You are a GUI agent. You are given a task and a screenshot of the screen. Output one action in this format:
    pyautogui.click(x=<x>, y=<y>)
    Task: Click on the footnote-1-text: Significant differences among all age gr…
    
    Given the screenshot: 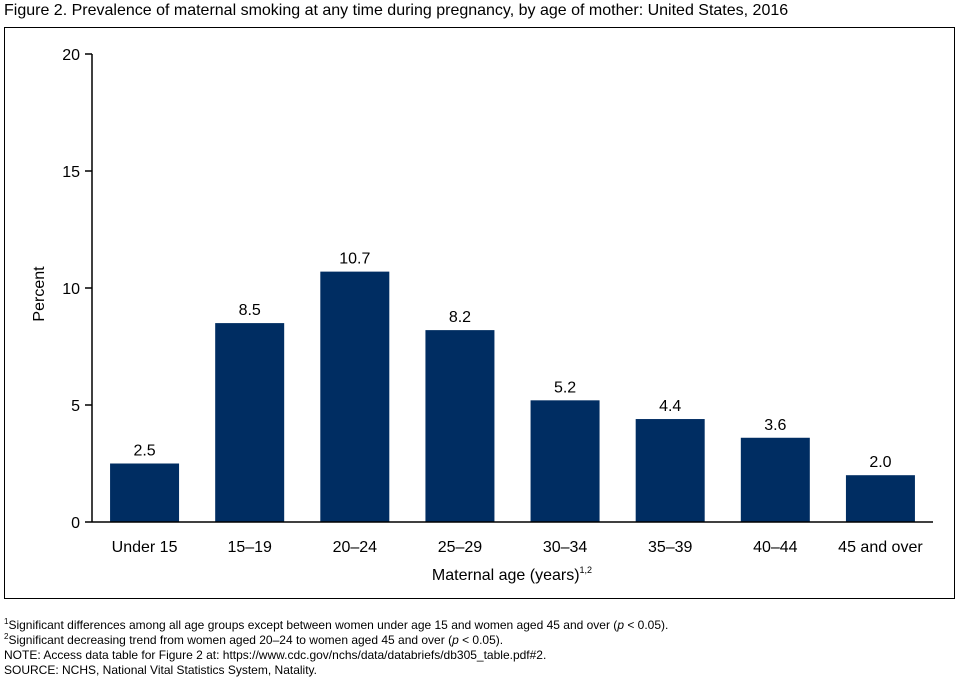 What is the action you would take?
    pyautogui.click(x=313, y=625)
    